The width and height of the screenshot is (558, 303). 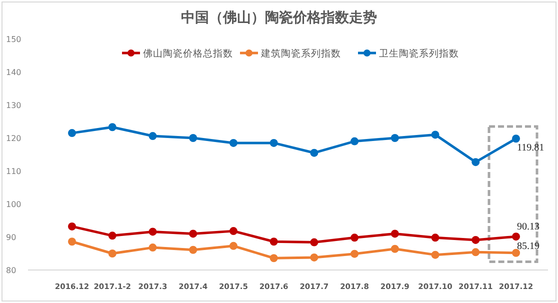 What do you see at coordinates (419, 54) in the screenshot?
I see `legend-label: 卫生陶瓷系列指数` at bounding box center [419, 54].